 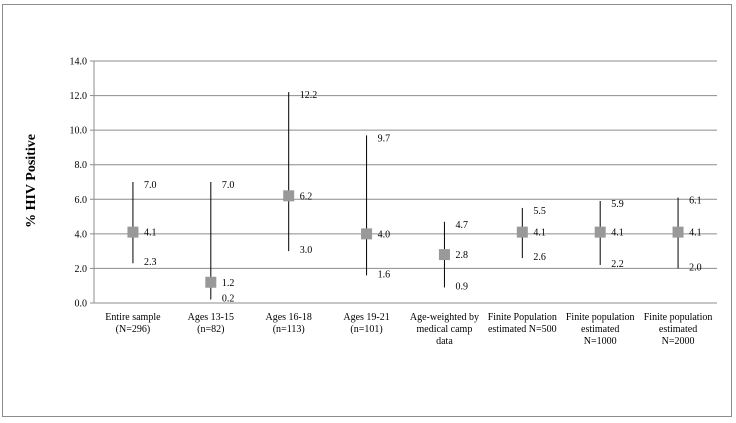 I want to click on x-category-label: Ages 13-15 (n=82), so click(x=211, y=323).